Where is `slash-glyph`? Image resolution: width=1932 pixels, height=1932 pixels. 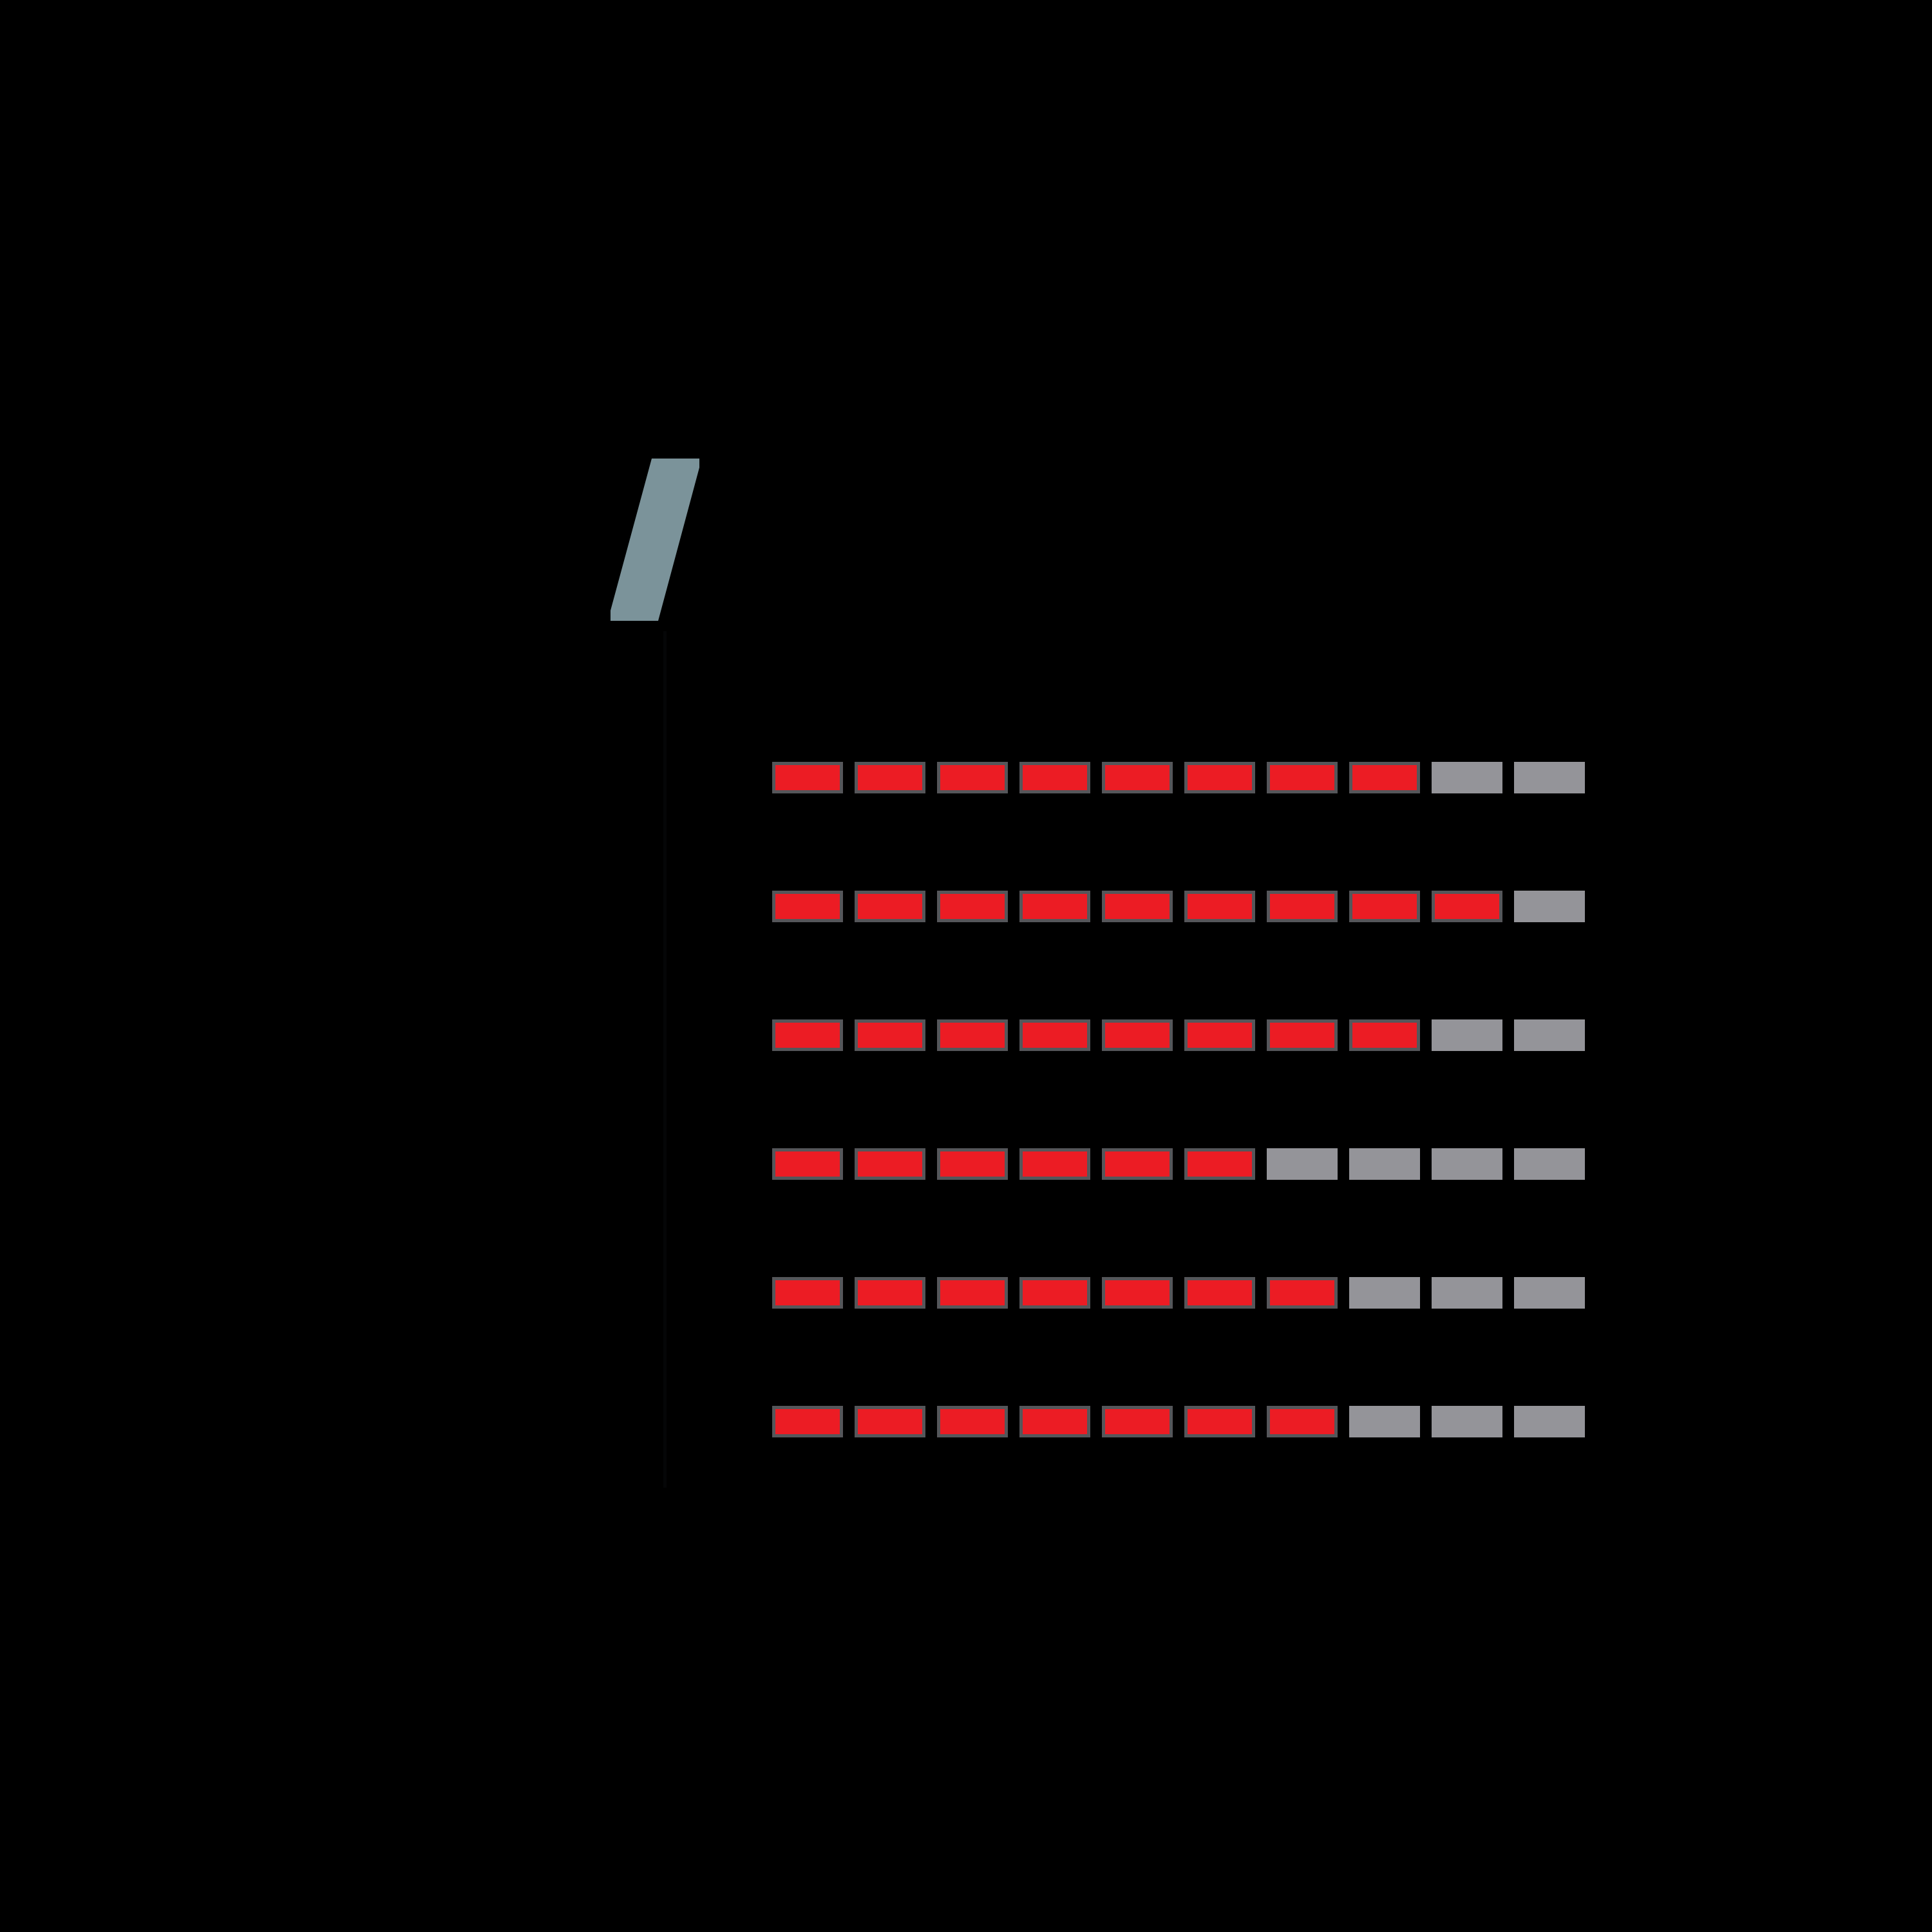 slash-glyph is located at coordinates (655, 540).